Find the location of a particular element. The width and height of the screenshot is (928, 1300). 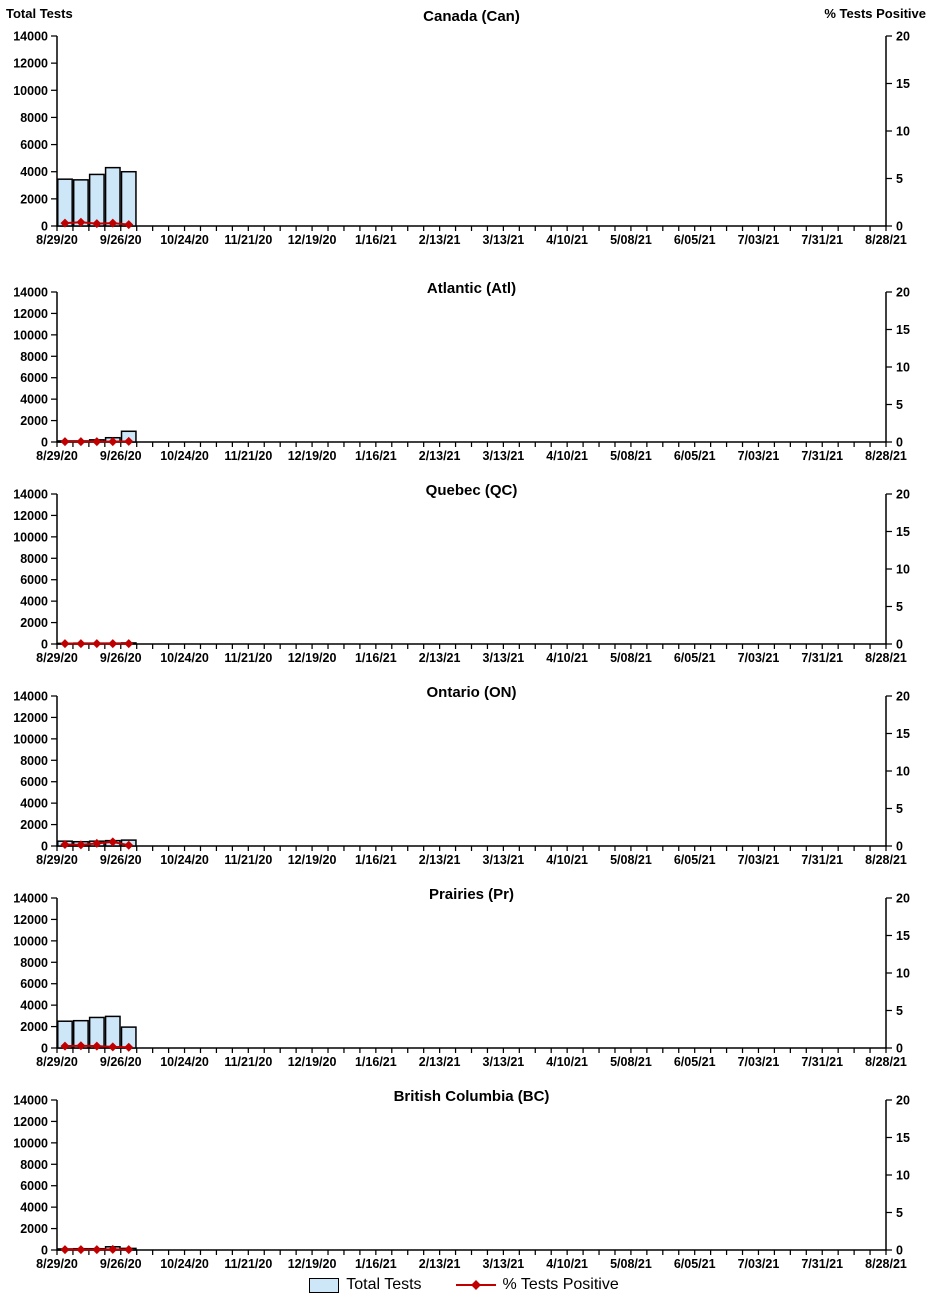

x-tick-label: 11/21/20 is located at coordinates (248, 859).